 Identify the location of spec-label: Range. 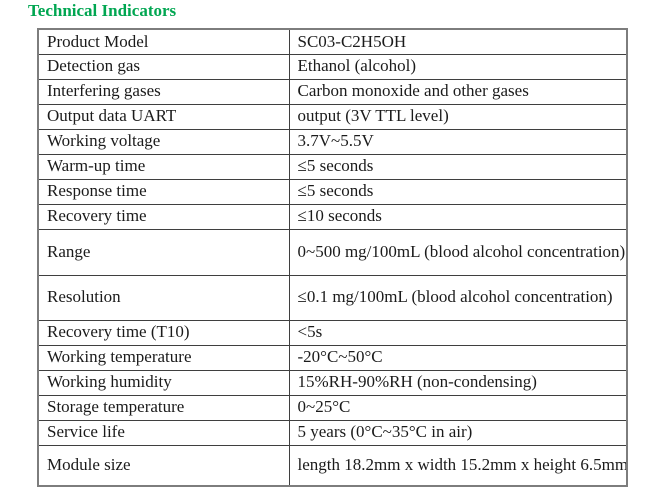
(163, 252).